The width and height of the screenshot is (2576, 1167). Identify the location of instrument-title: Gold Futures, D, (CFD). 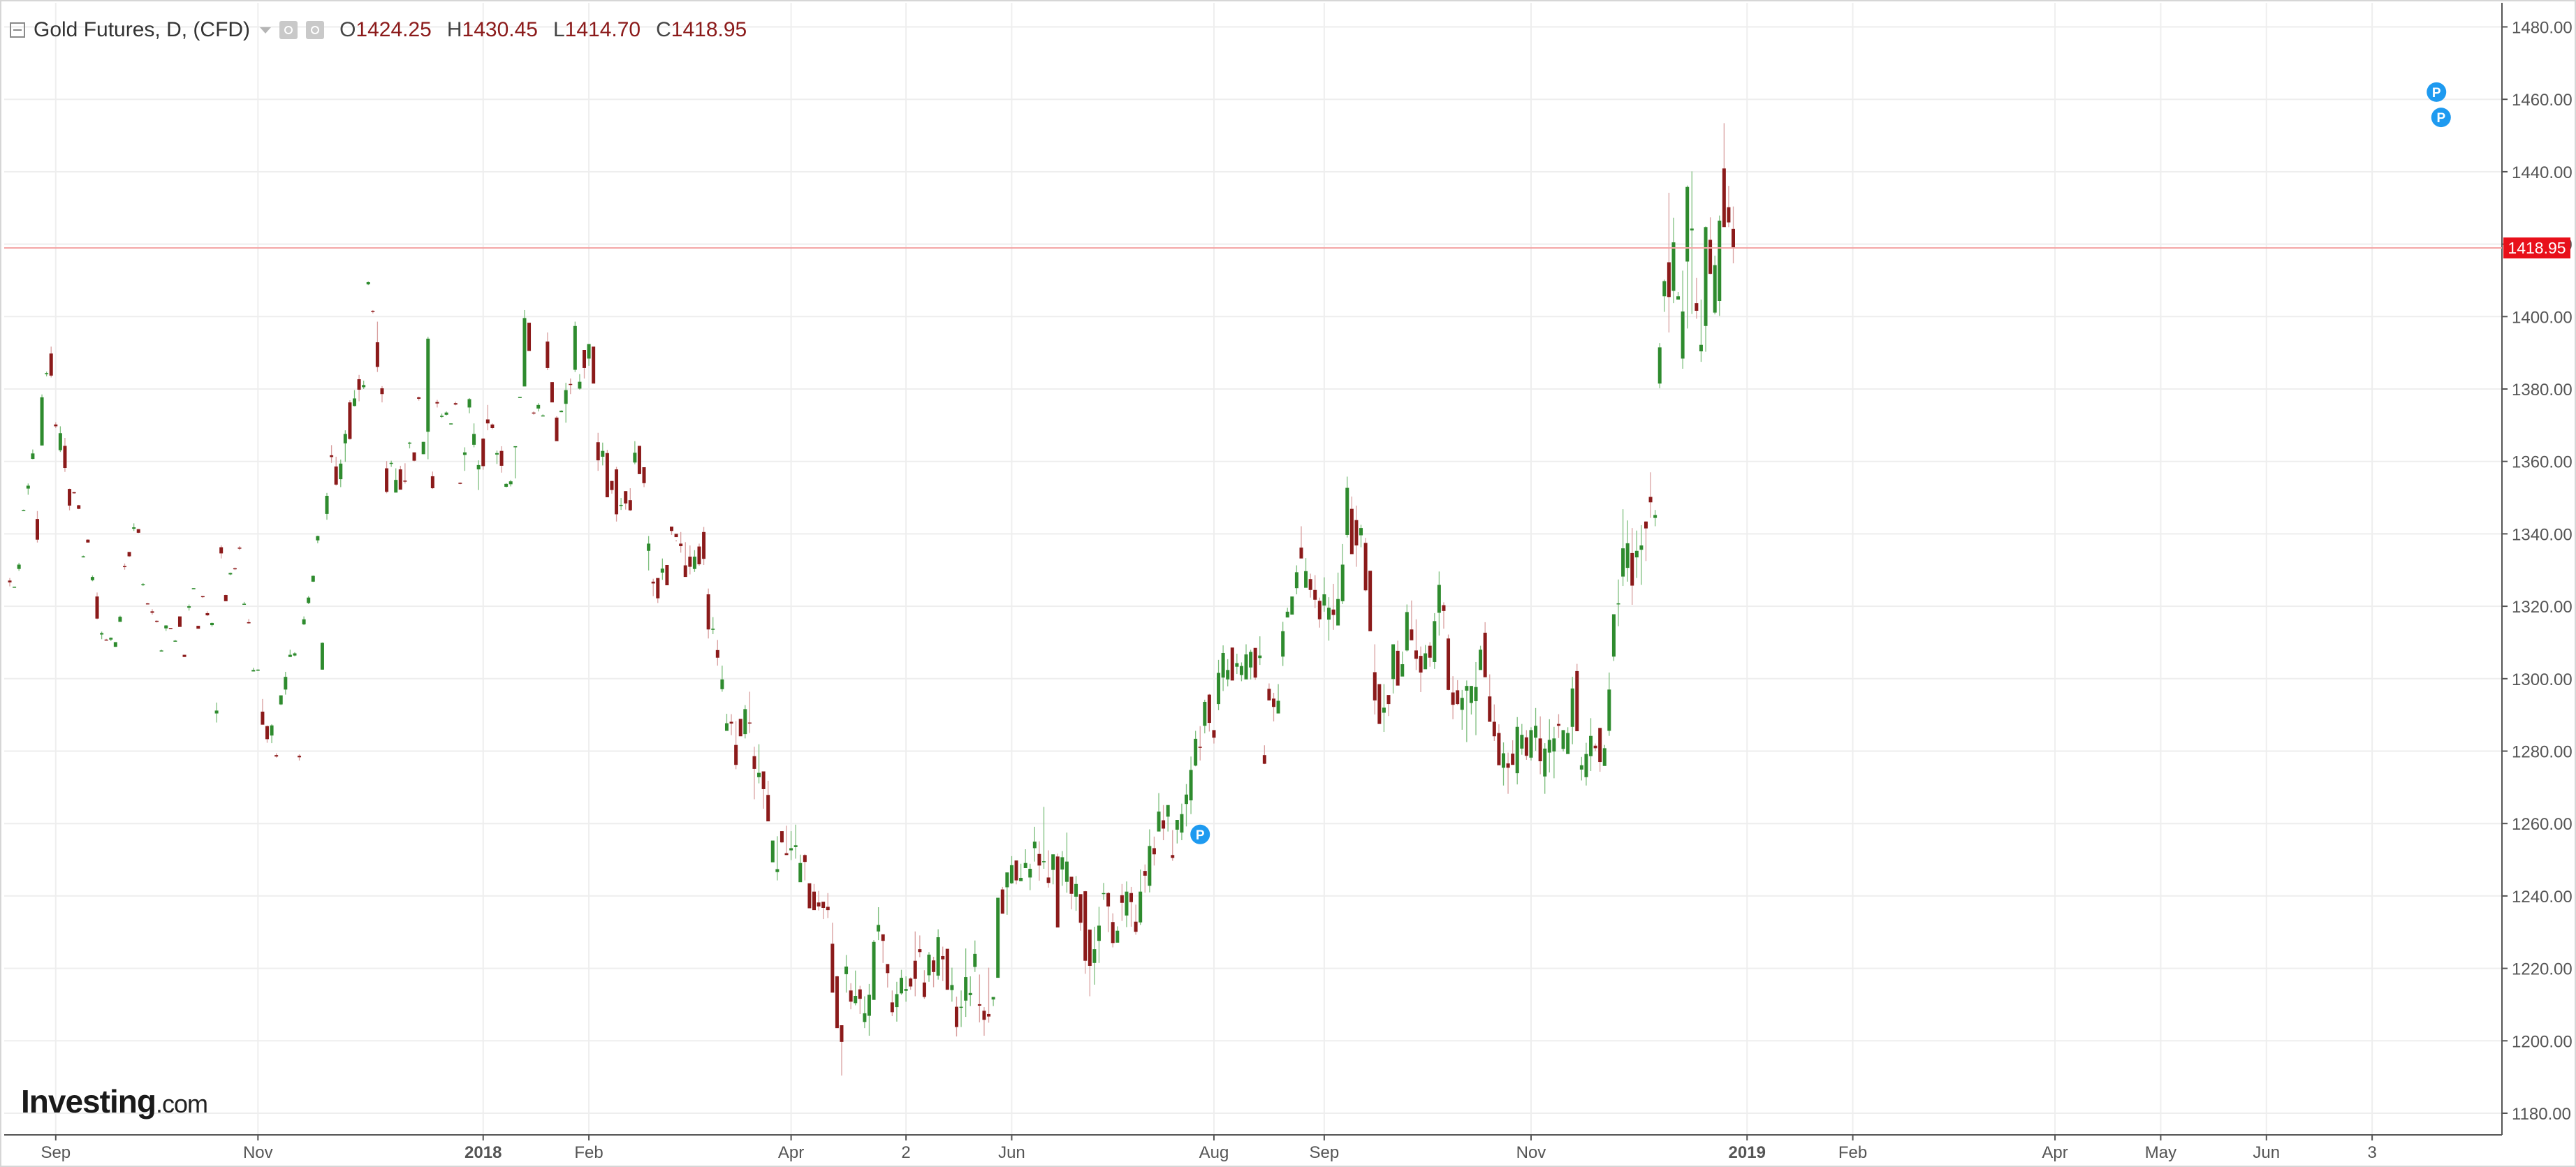
(142, 29).